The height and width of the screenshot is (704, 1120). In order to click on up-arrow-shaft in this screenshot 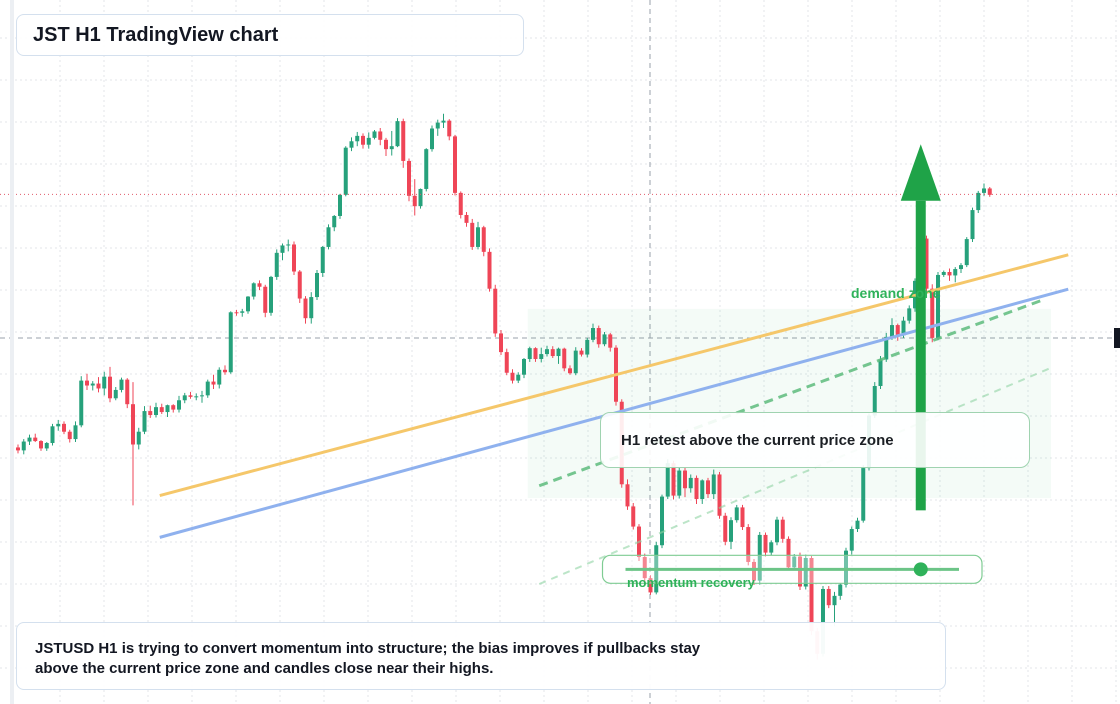, I will do `click(920, 355)`.